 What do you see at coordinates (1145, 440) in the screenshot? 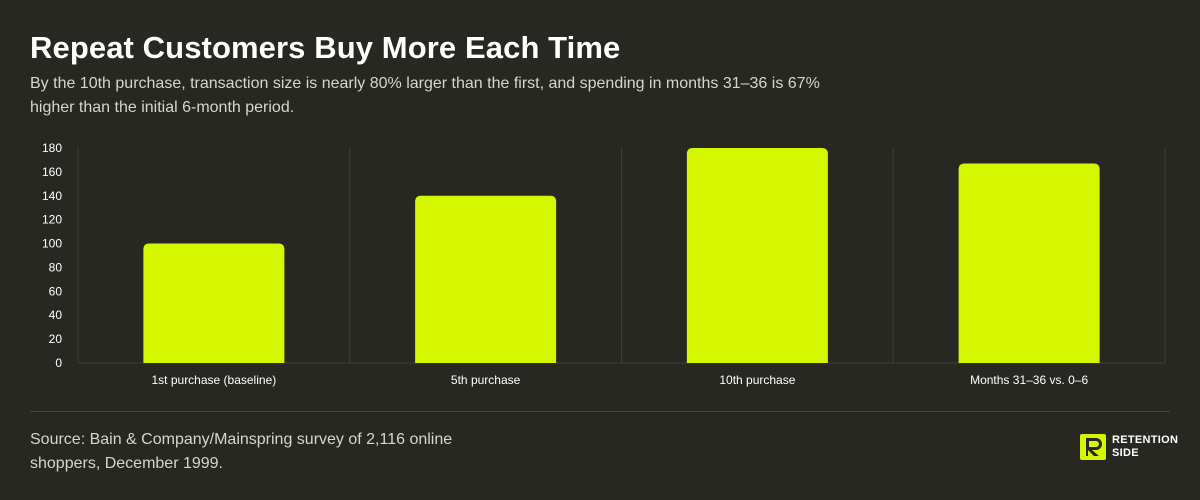
I see `logo-text-line1: RETENTION` at bounding box center [1145, 440].